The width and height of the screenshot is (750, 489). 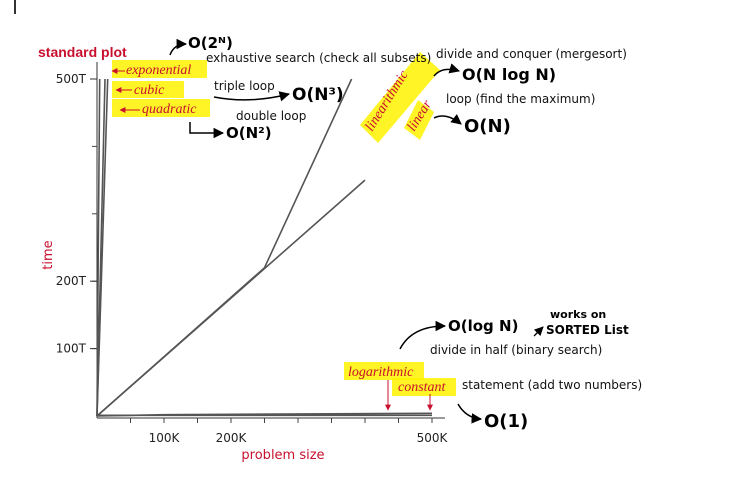 I want to click on note-sorted-arrow, so click(x=538, y=331).